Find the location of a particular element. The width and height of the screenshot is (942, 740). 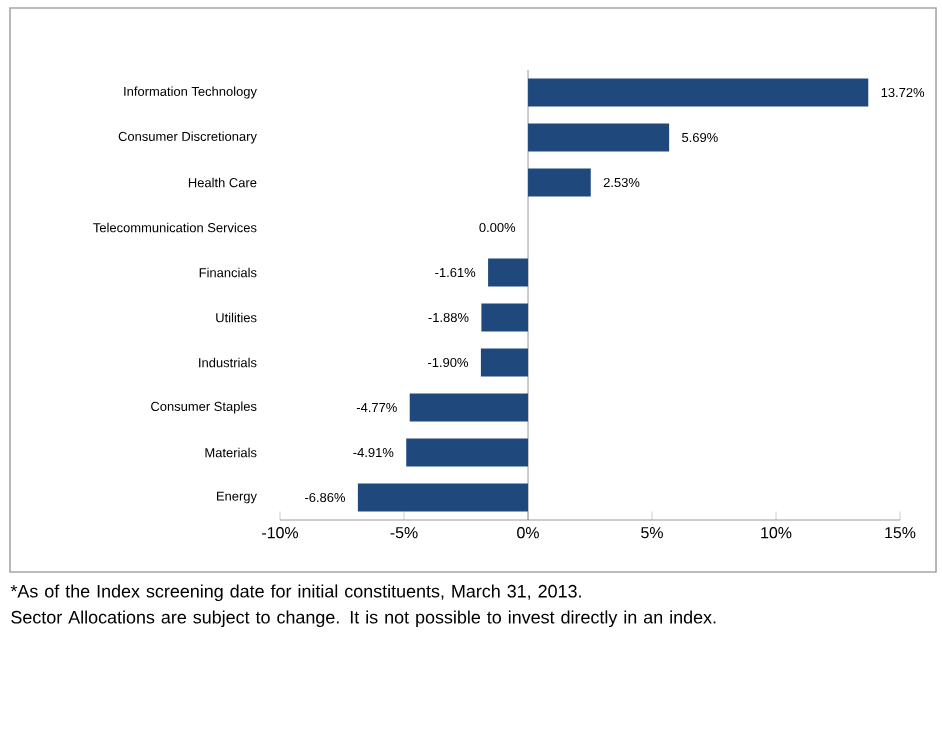

text: *As of the Index screening date for initial constituents, March 31, 2013. is located at coordinates (295, 593).